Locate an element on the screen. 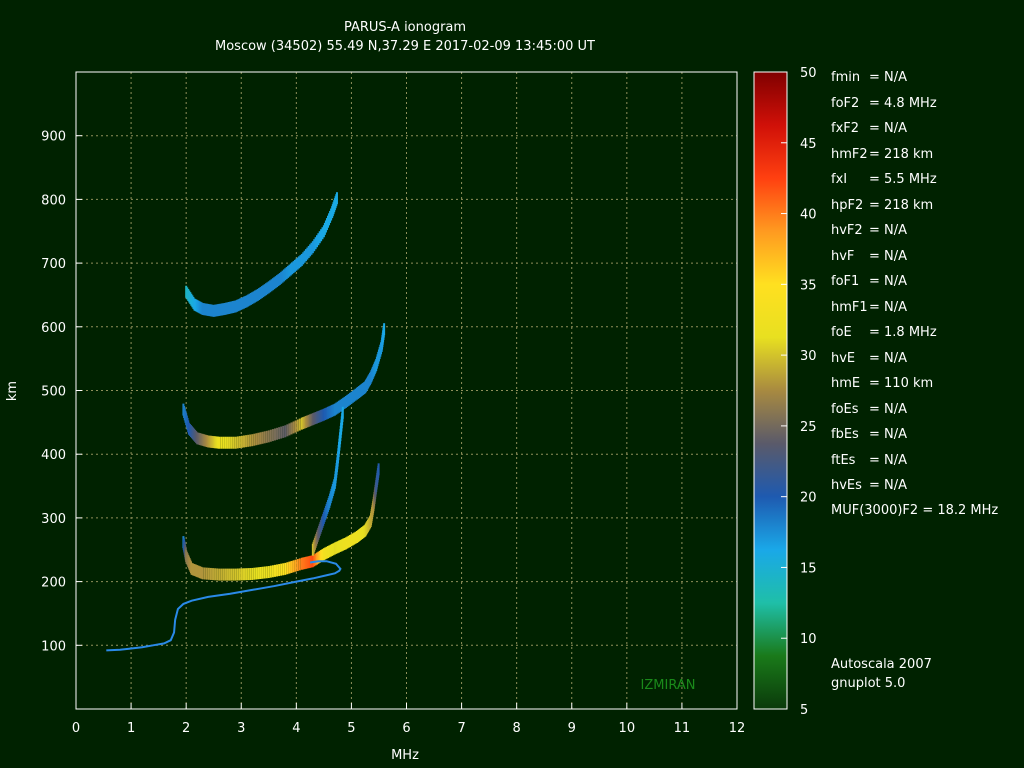  x-tick-label: 9 is located at coordinates (572, 728).